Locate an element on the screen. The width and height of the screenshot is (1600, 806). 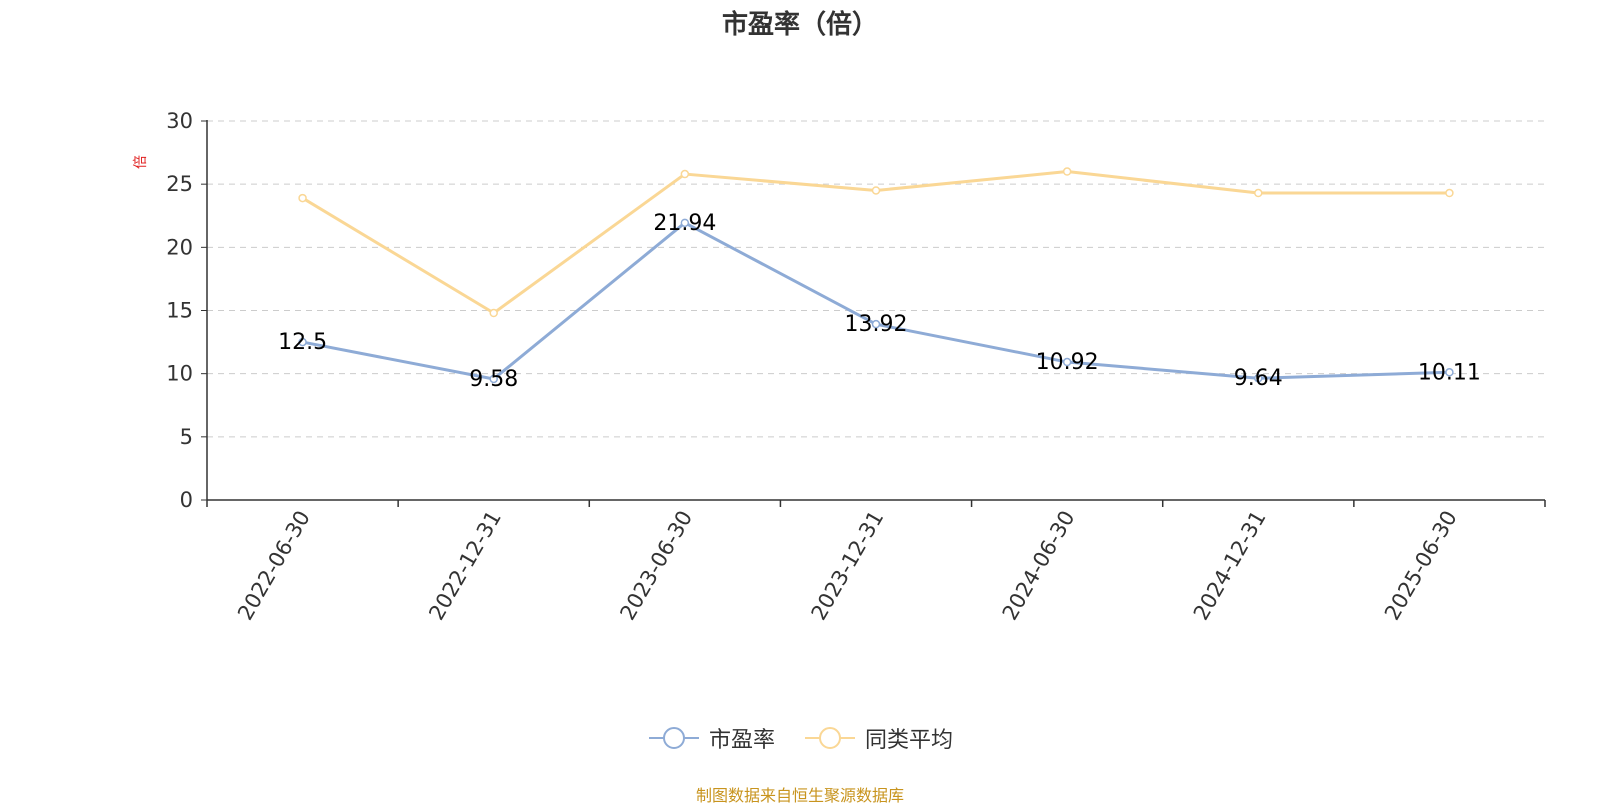
legend-label-peer-average: 同类平均 is located at coordinates (909, 740).